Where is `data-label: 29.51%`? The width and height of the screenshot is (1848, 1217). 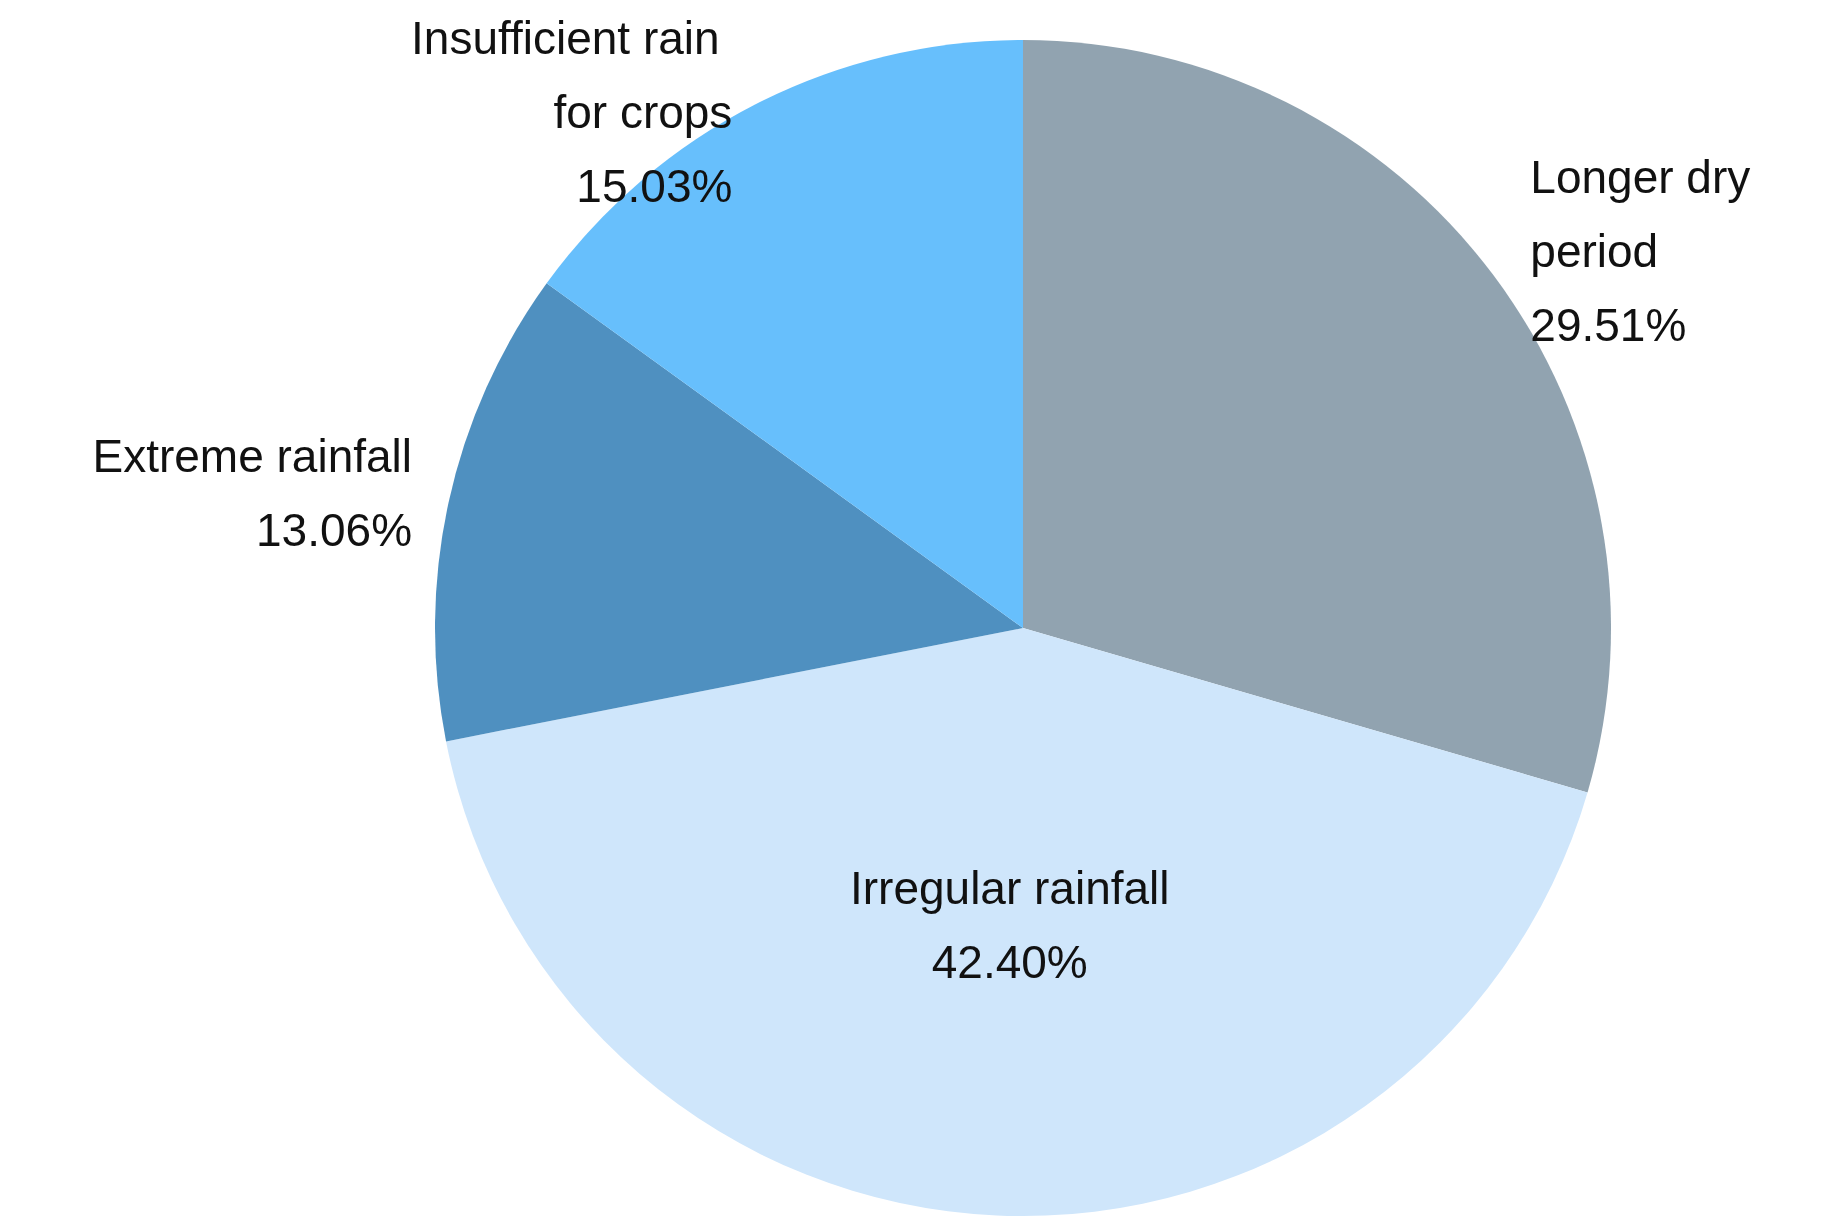 data-label: 29.51% is located at coordinates (1608, 325).